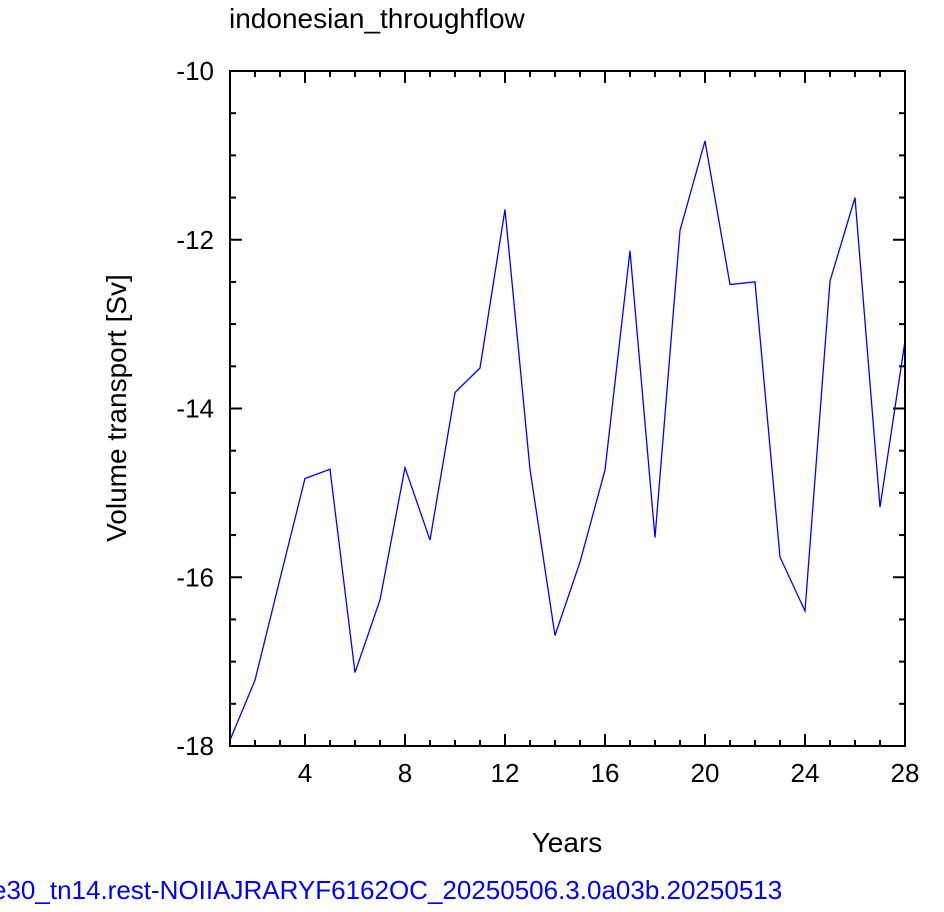 This screenshot has height=912, width=944. Describe the element at coordinates (705, 773) in the screenshot. I see `x-tick-label: 20` at that location.